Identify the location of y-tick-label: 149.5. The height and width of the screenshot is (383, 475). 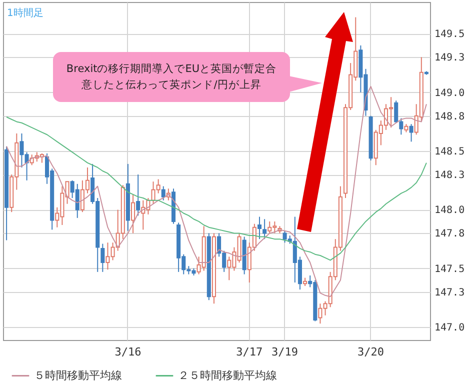
(449, 34).